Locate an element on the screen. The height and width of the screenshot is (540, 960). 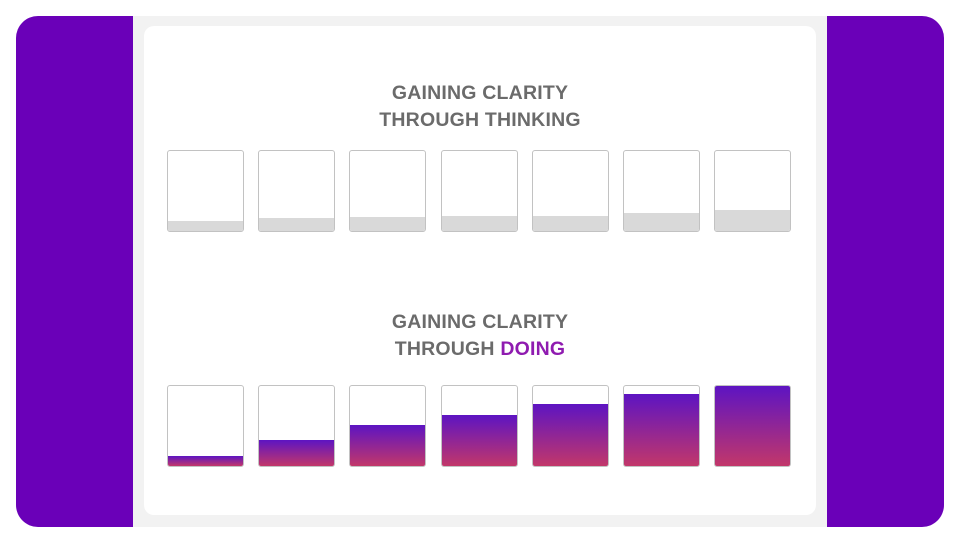
doing-heading-accent: DOING is located at coordinates (533, 349).